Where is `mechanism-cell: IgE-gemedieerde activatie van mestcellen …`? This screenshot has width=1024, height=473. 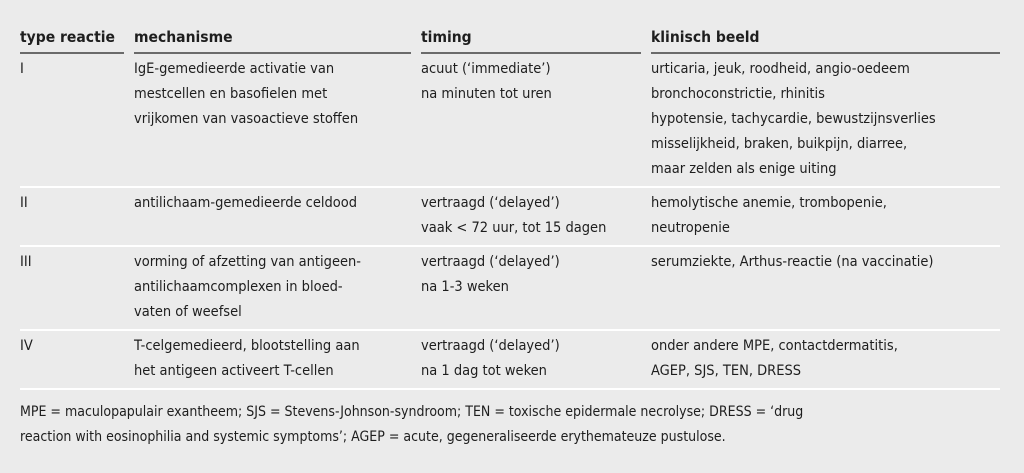
mechanism-cell: IgE-gemedieerde activatie van mestcellen … is located at coordinates (272, 121).